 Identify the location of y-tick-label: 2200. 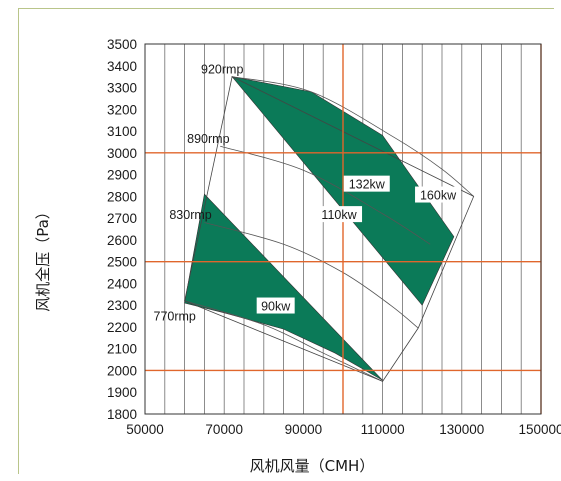
(122, 327).